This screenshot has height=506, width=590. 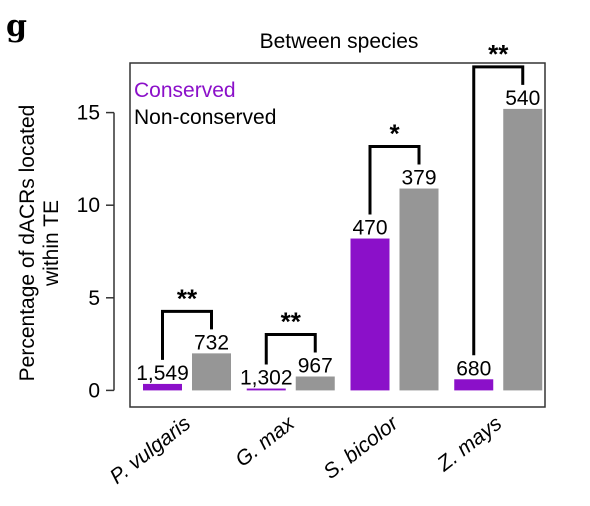 What do you see at coordinates (315, 366) in the screenshot?
I see `bar-data-label: 967` at bounding box center [315, 366].